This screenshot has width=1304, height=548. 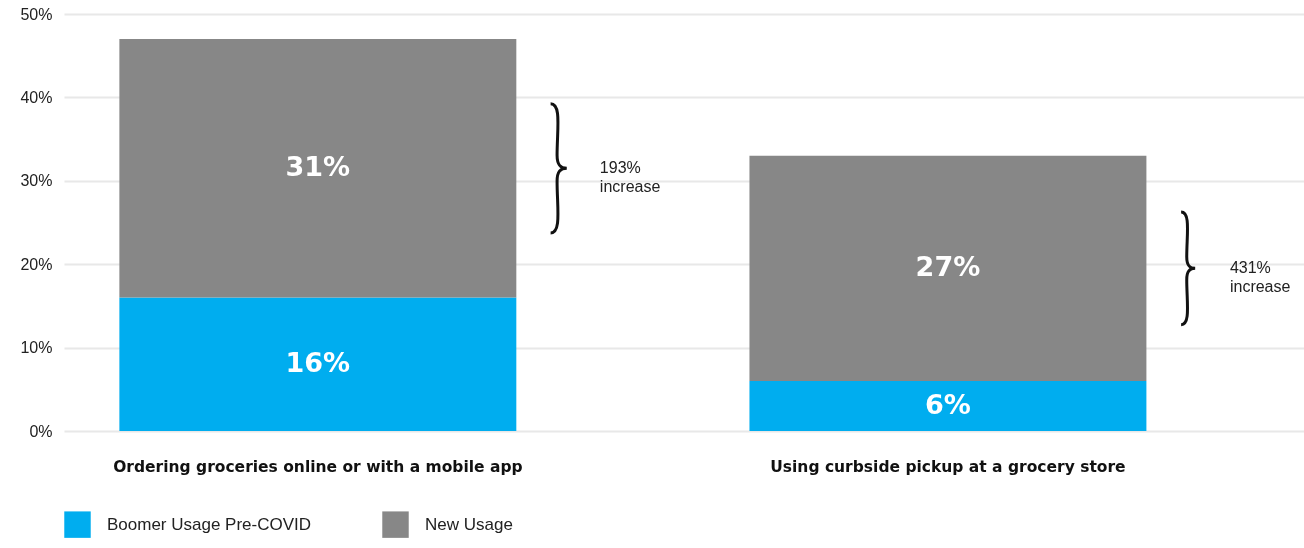 I want to click on annotation: 431% increase, so click(x=1260, y=277).